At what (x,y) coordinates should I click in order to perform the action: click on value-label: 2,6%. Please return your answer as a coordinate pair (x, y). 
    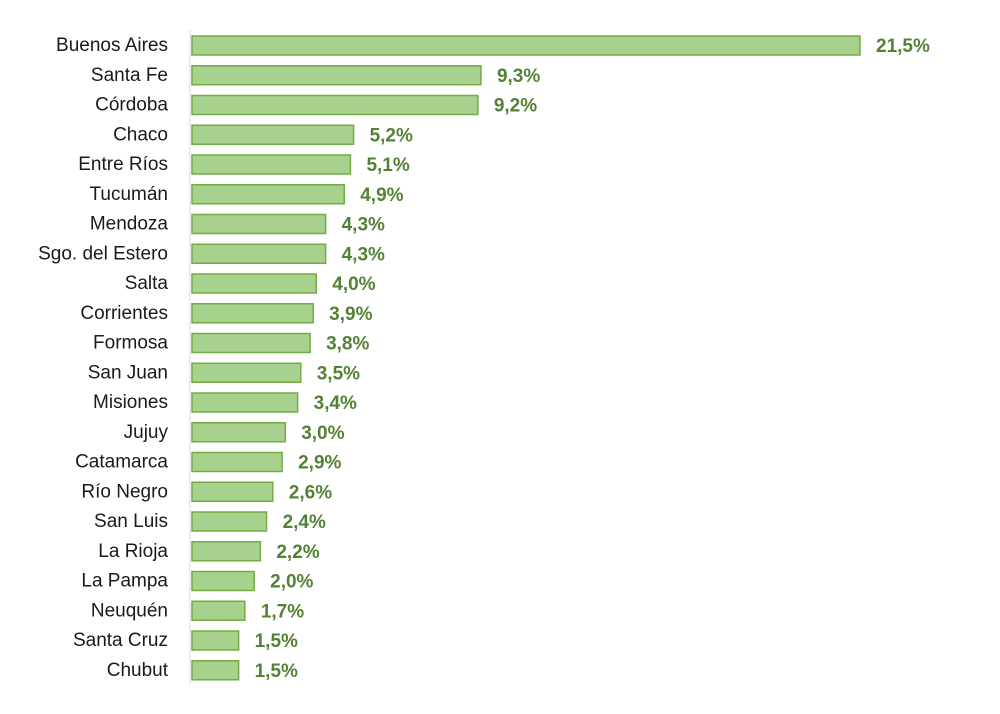
    Looking at the image, I should click on (310, 492).